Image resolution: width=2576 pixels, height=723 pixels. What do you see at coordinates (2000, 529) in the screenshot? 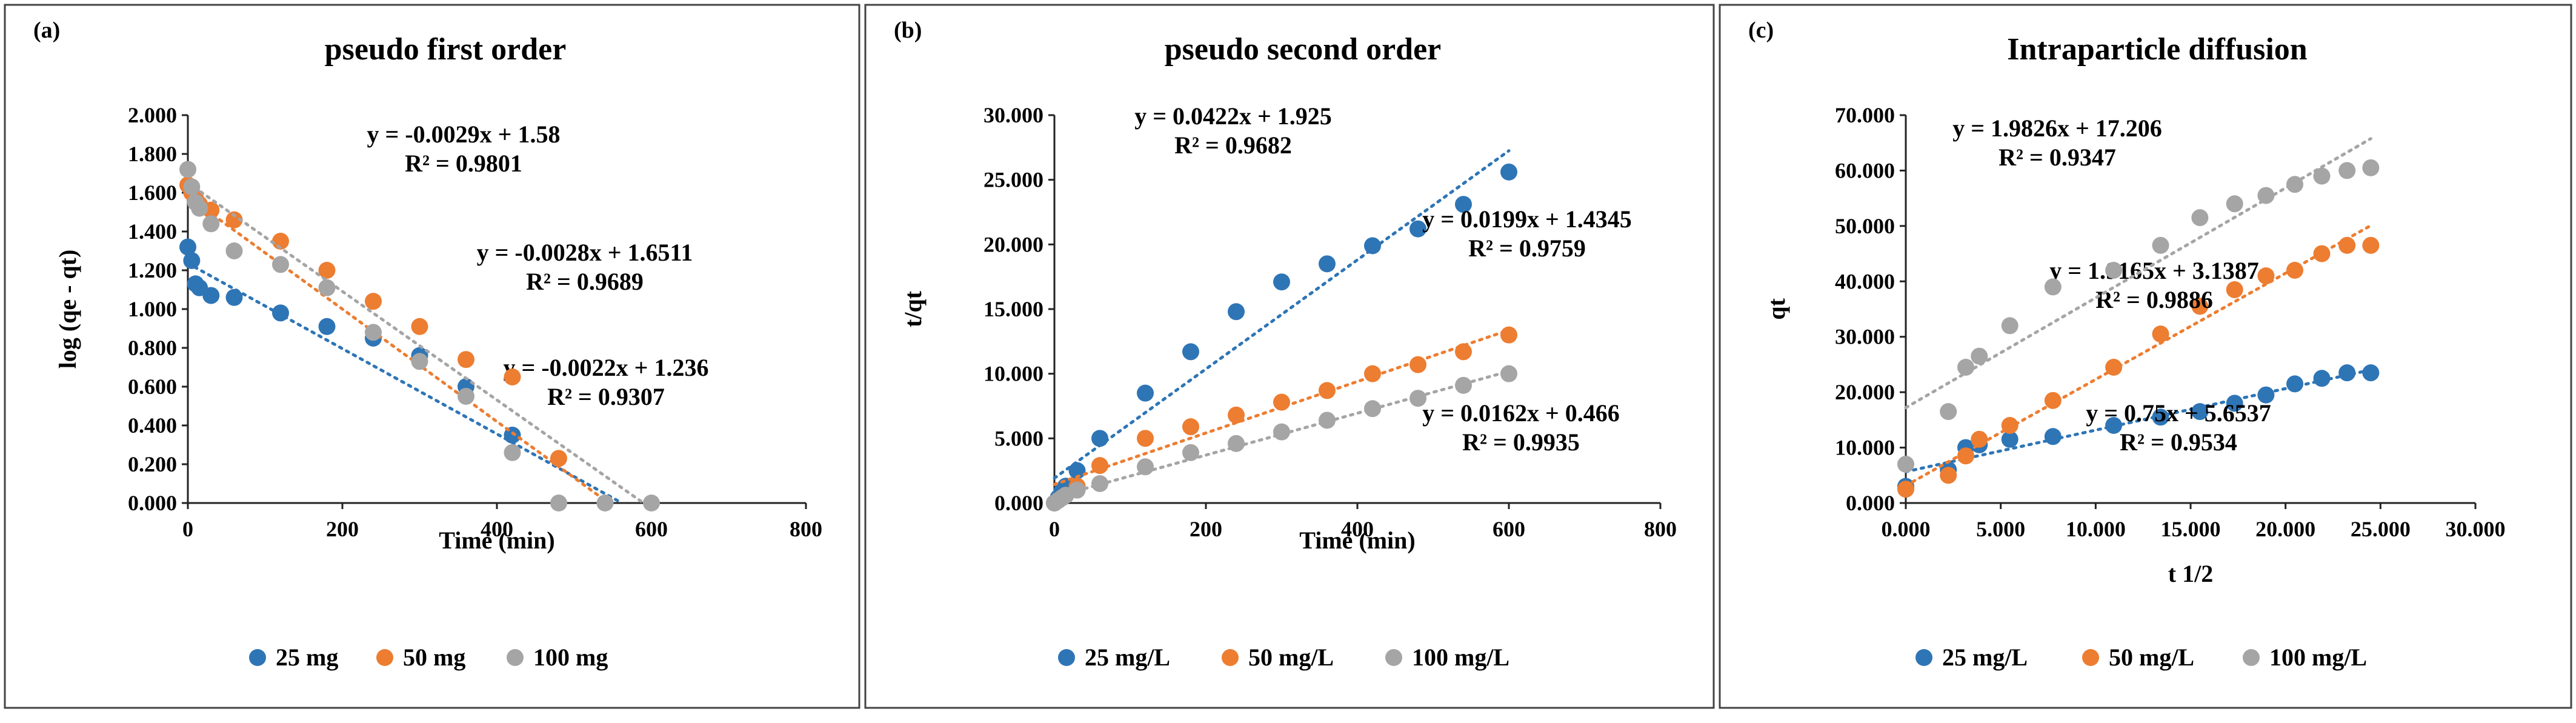
I see `x-tick-label: 5.000` at bounding box center [2000, 529].